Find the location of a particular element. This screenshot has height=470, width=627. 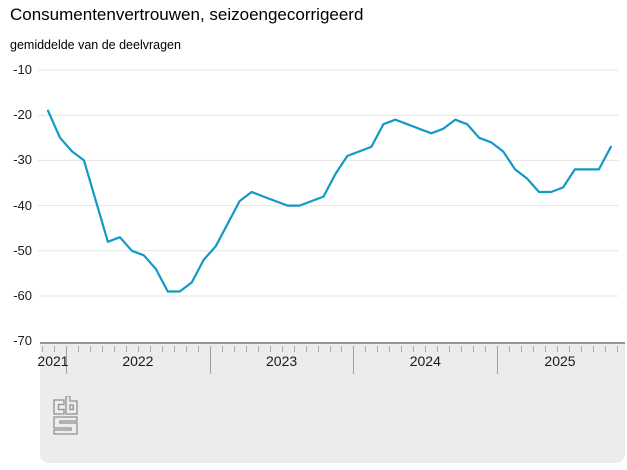

y-axis-label: -70 is located at coordinates (22, 341).